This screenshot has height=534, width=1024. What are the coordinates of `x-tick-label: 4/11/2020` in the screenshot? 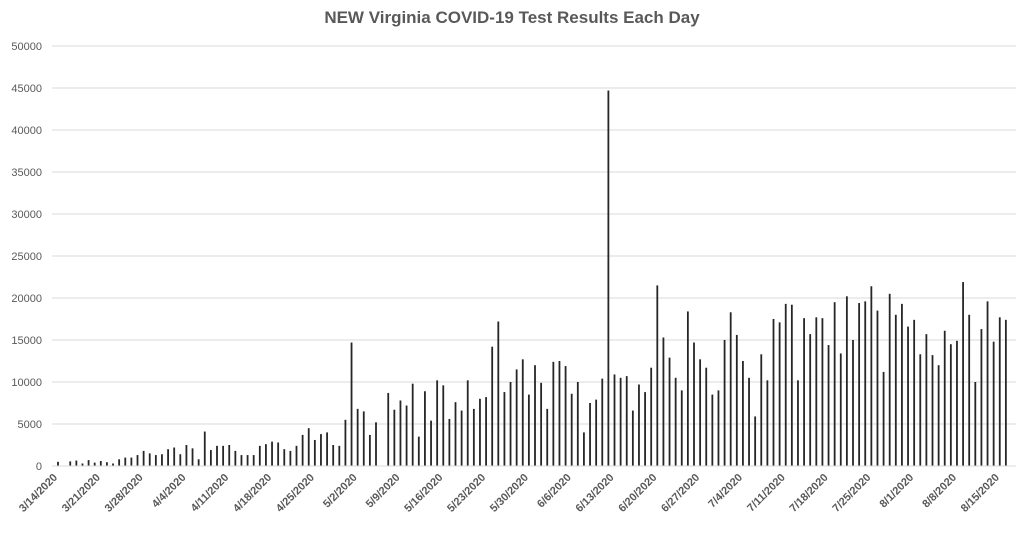 It's located at (210, 493).